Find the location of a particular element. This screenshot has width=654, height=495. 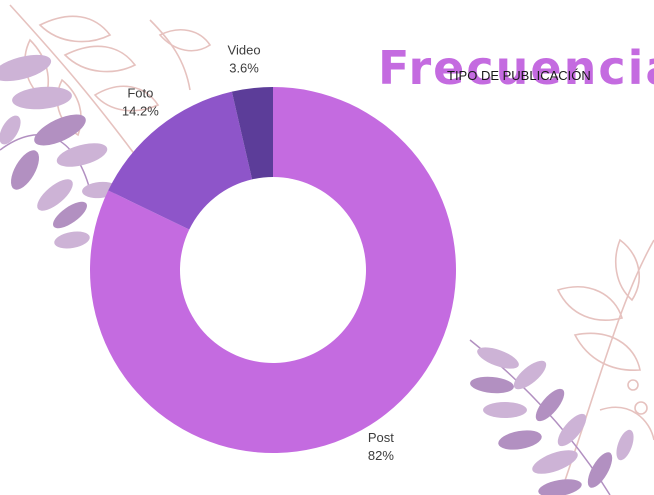

slice-label-value: 82% is located at coordinates (381, 455).